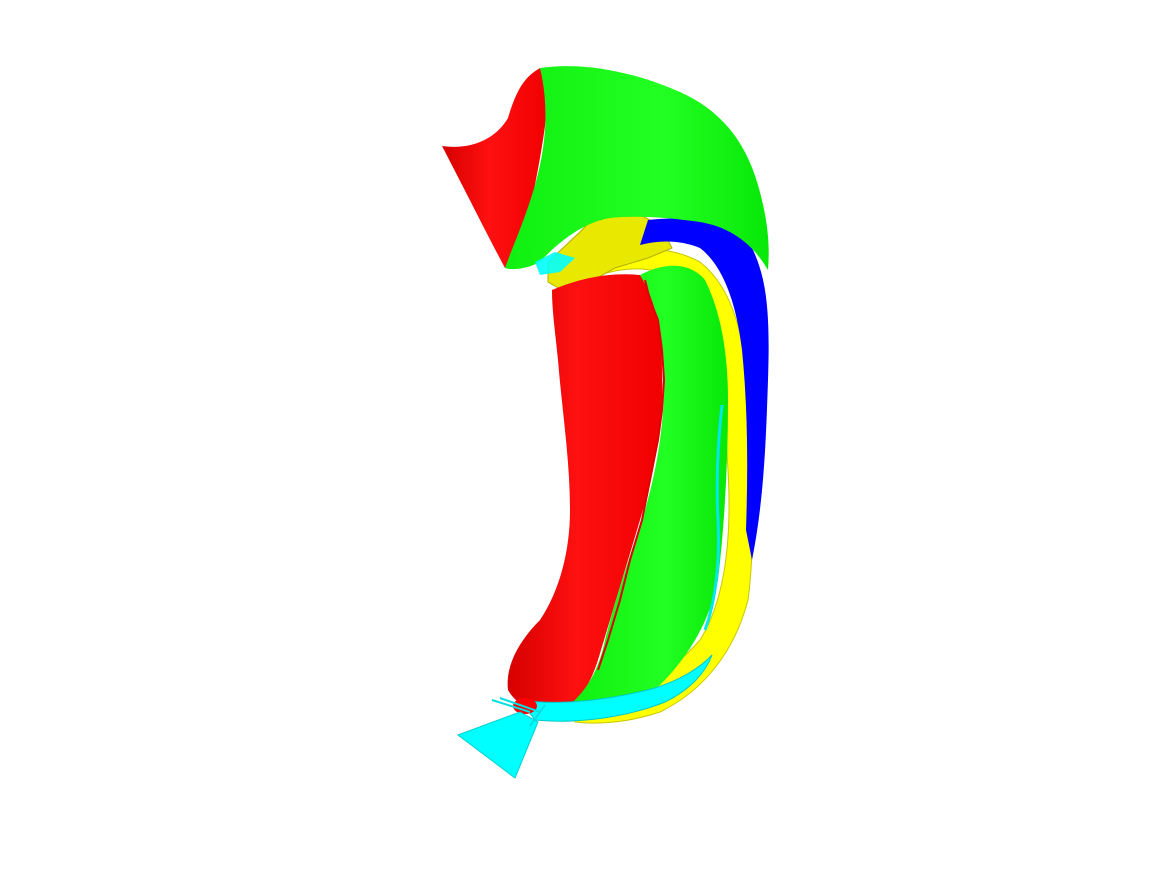  Describe the element at coordinates (497, 745) in the screenshot. I see `cyan-cone` at that location.